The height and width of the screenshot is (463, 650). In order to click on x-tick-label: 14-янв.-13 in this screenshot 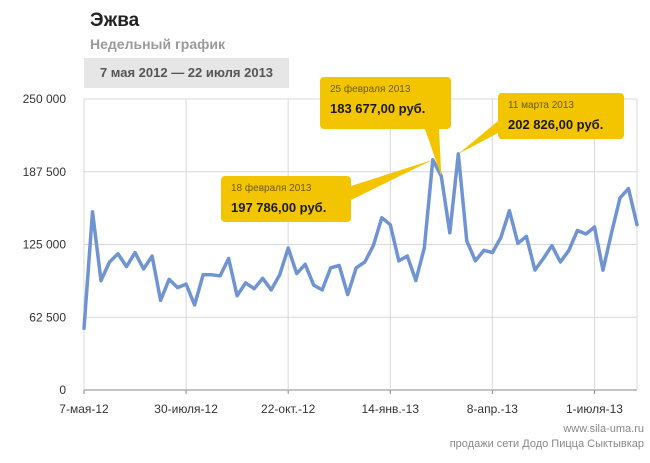, I will do `click(391, 409)`.